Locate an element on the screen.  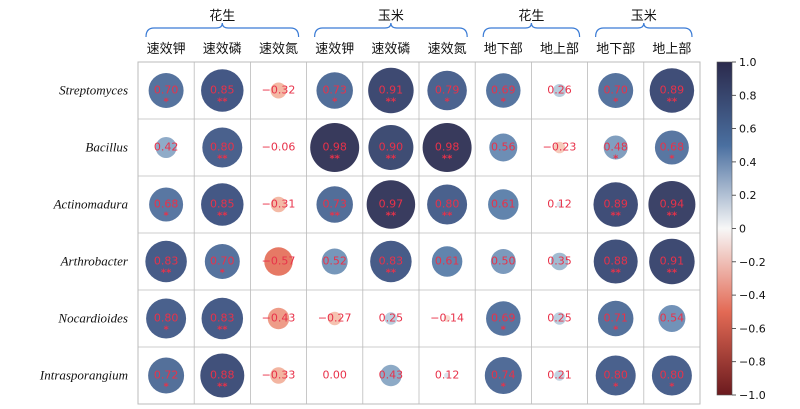
value-label: 0.50 is located at coordinates (503, 261).